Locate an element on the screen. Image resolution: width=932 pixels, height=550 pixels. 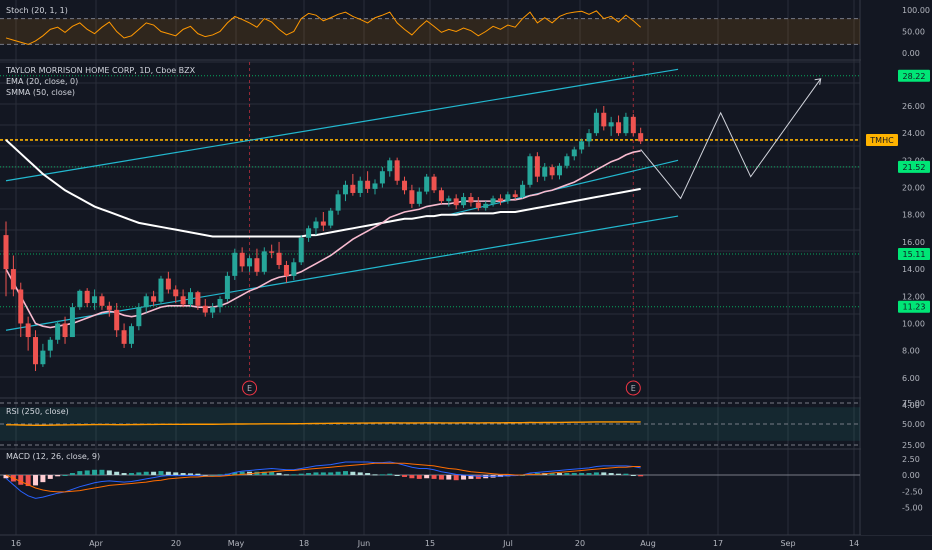
stoch-line is located at coordinates (323, 27).